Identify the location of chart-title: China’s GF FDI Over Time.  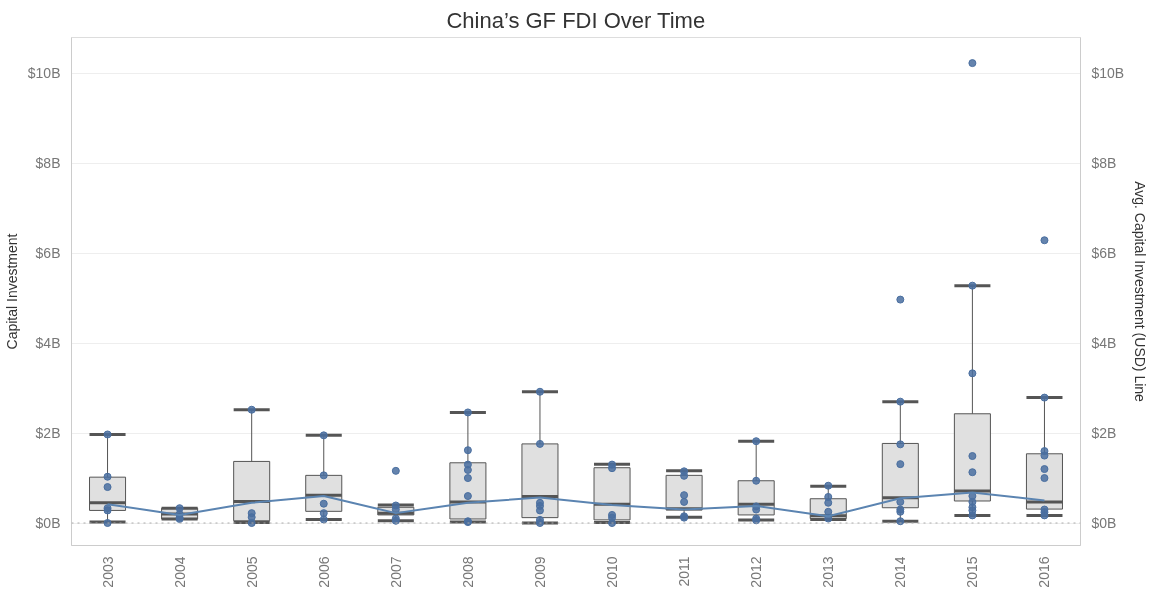
(576, 20).